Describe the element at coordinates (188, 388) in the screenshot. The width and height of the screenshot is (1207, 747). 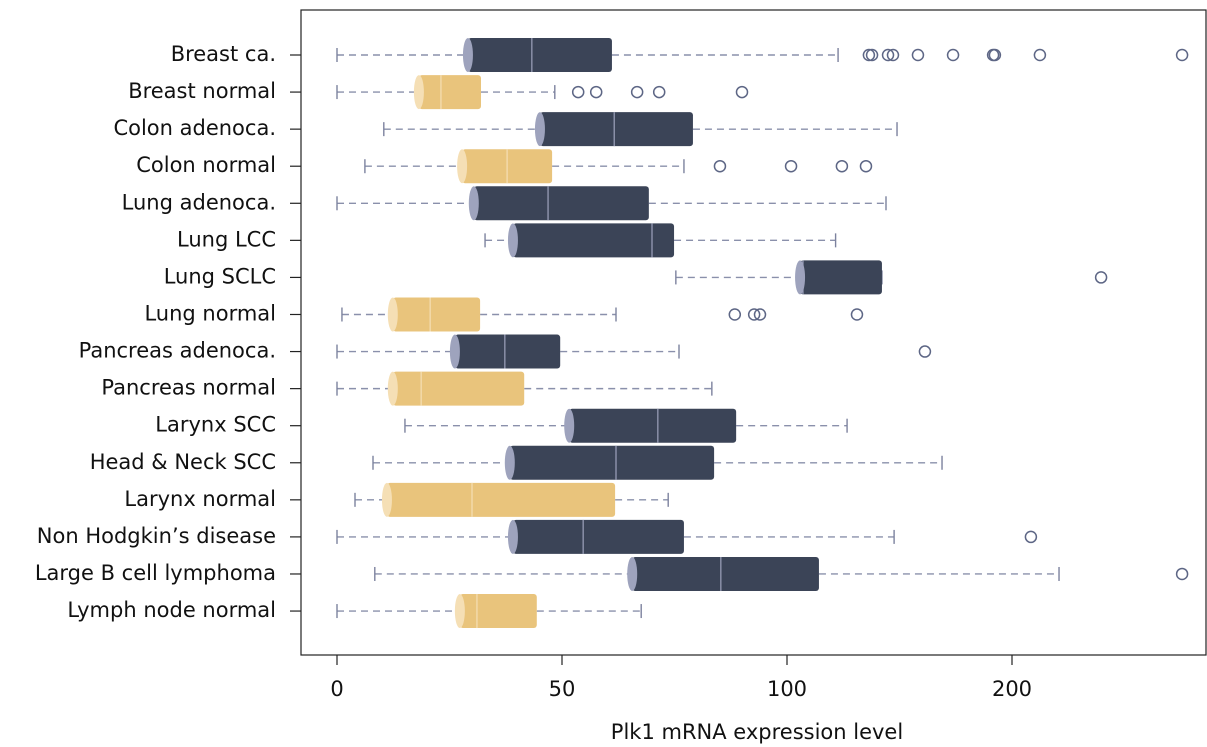
I see `y-tick-label: Pancreas normal` at that location.